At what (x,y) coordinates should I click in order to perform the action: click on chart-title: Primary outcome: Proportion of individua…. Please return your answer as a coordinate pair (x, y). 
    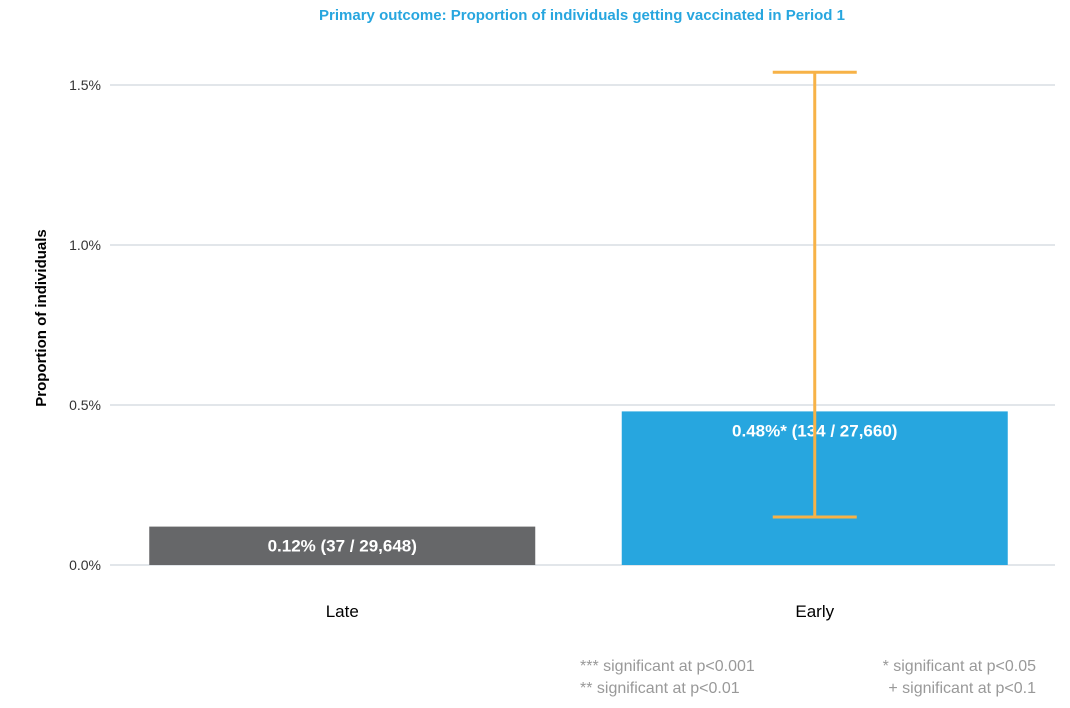
    Looking at the image, I should click on (582, 15).